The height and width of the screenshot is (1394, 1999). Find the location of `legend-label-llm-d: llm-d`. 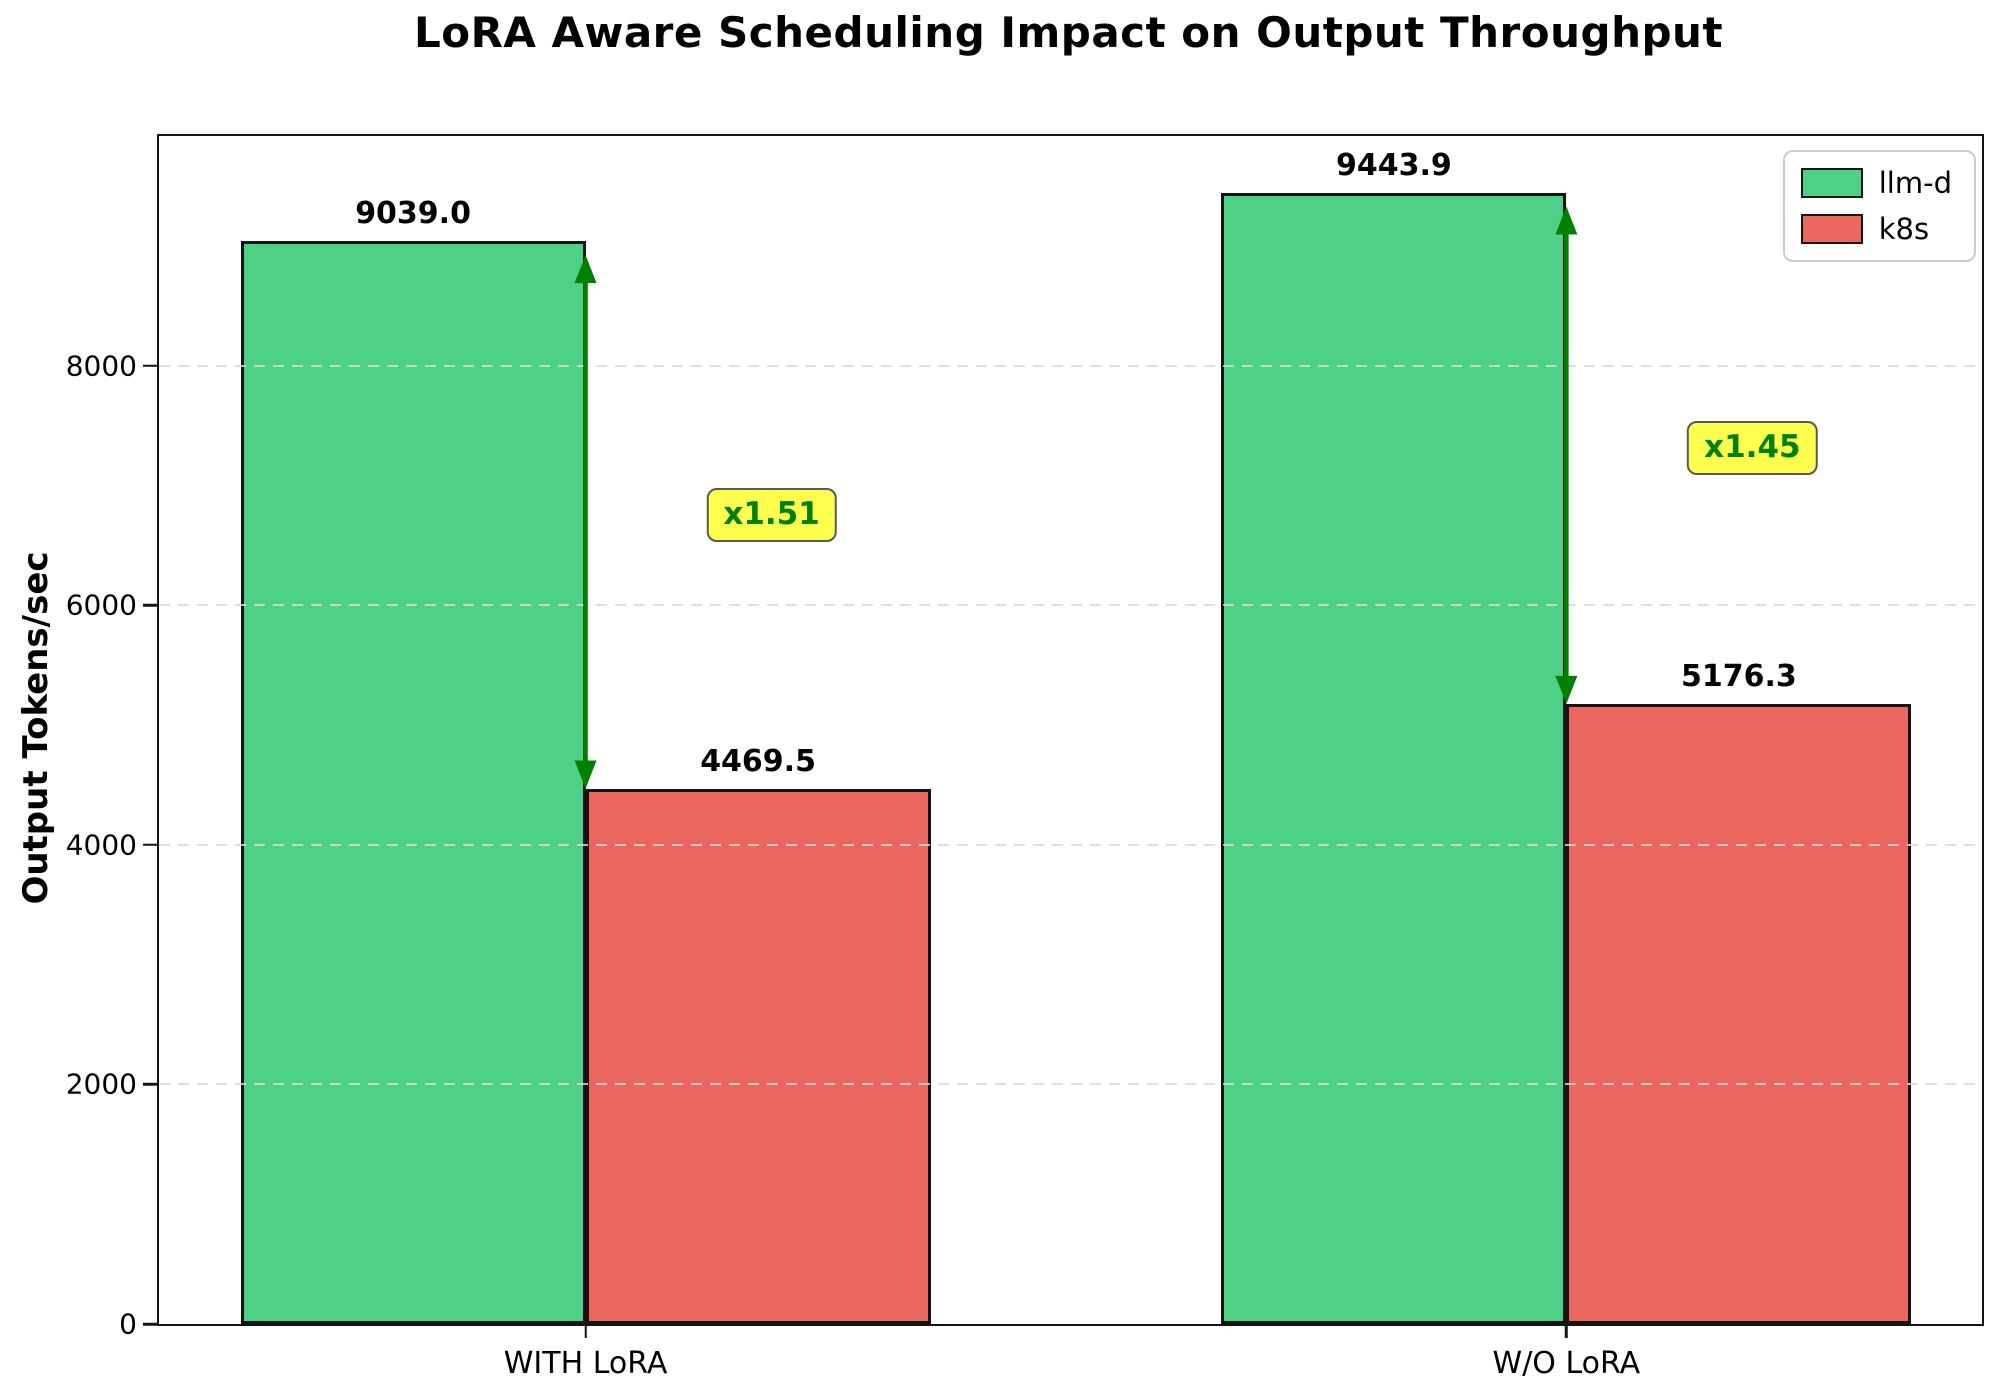

legend-label-llm-d: llm-d is located at coordinates (1915, 183).